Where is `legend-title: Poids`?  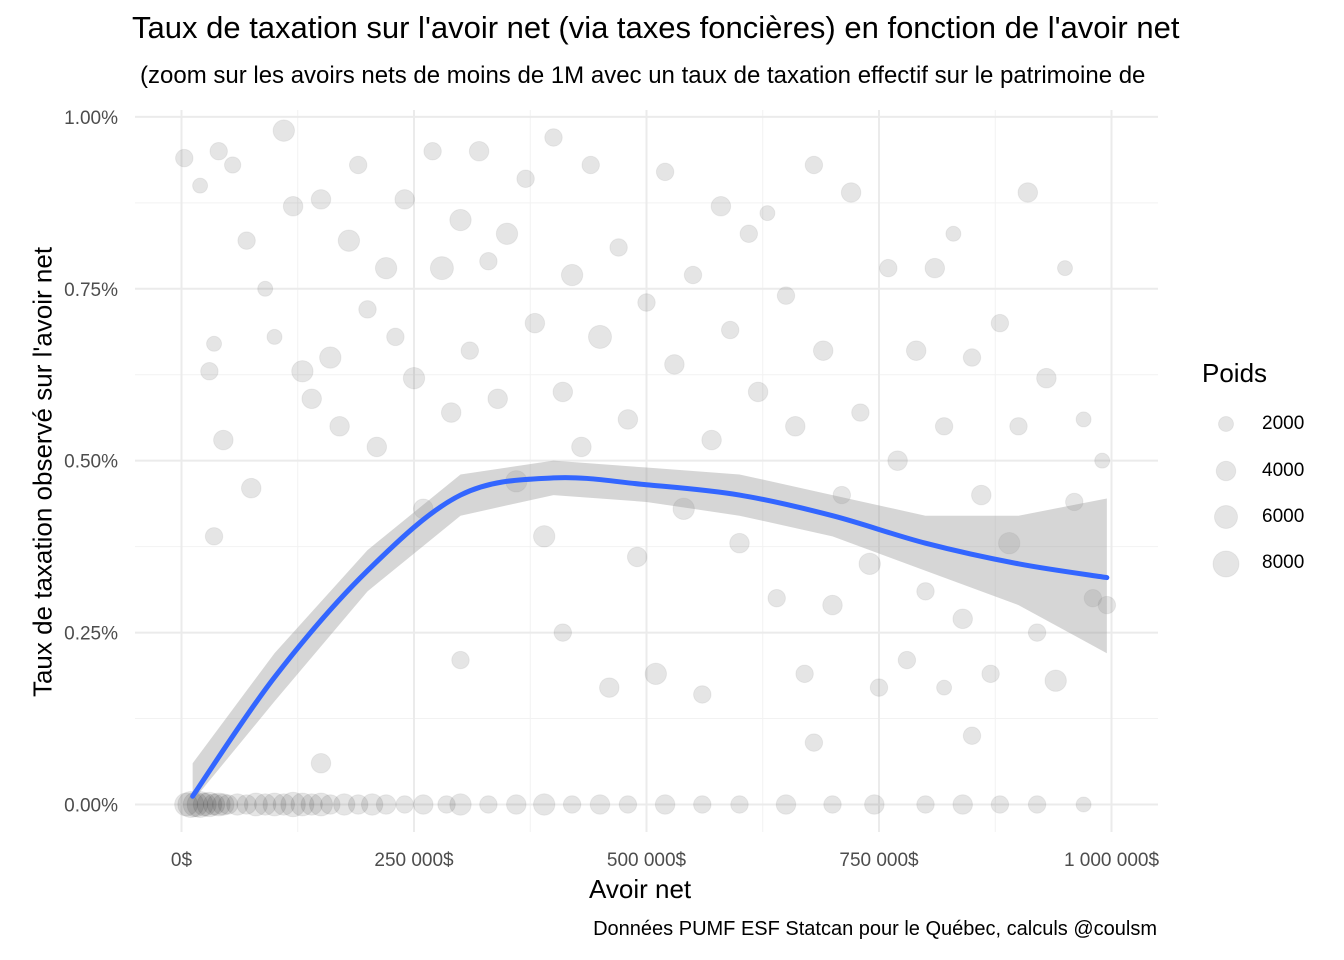 legend-title: Poids is located at coordinates (1235, 373).